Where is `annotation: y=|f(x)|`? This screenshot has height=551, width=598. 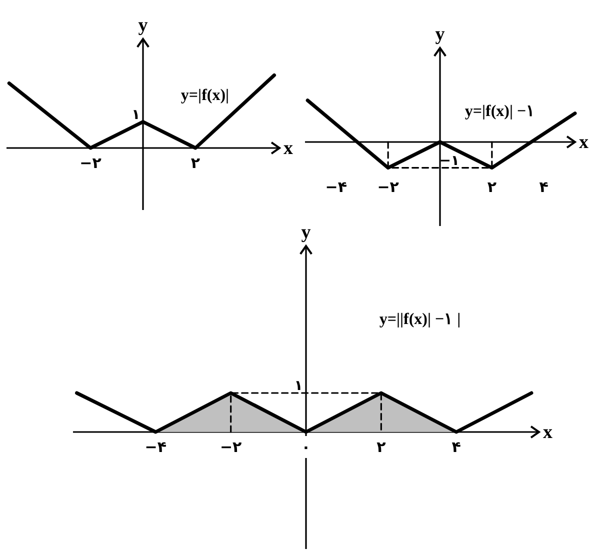
annotation: y=|f(x)| is located at coordinates (205, 95).